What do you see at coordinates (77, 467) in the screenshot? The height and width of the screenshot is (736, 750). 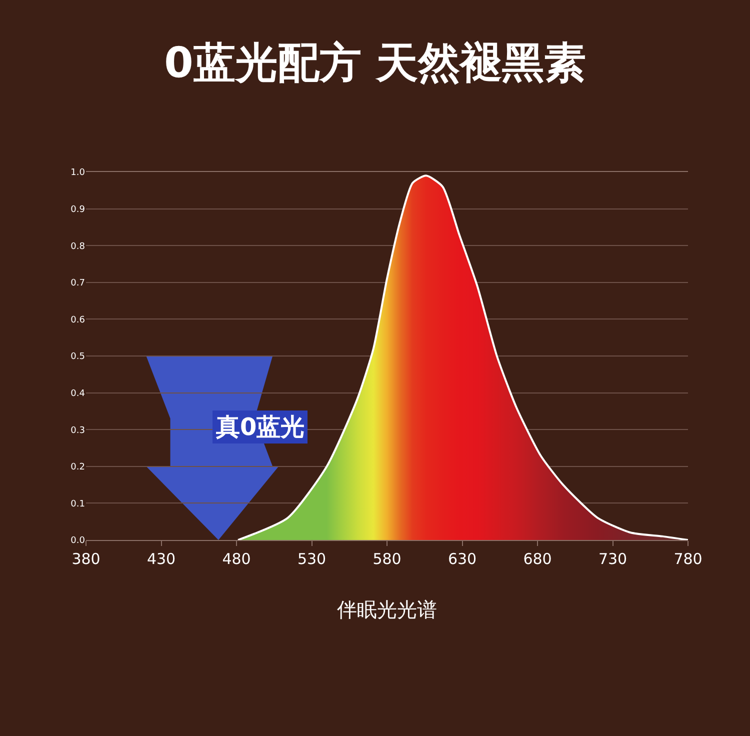 I see `y-tick-label: 0.2` at bounding box center [77, 467].